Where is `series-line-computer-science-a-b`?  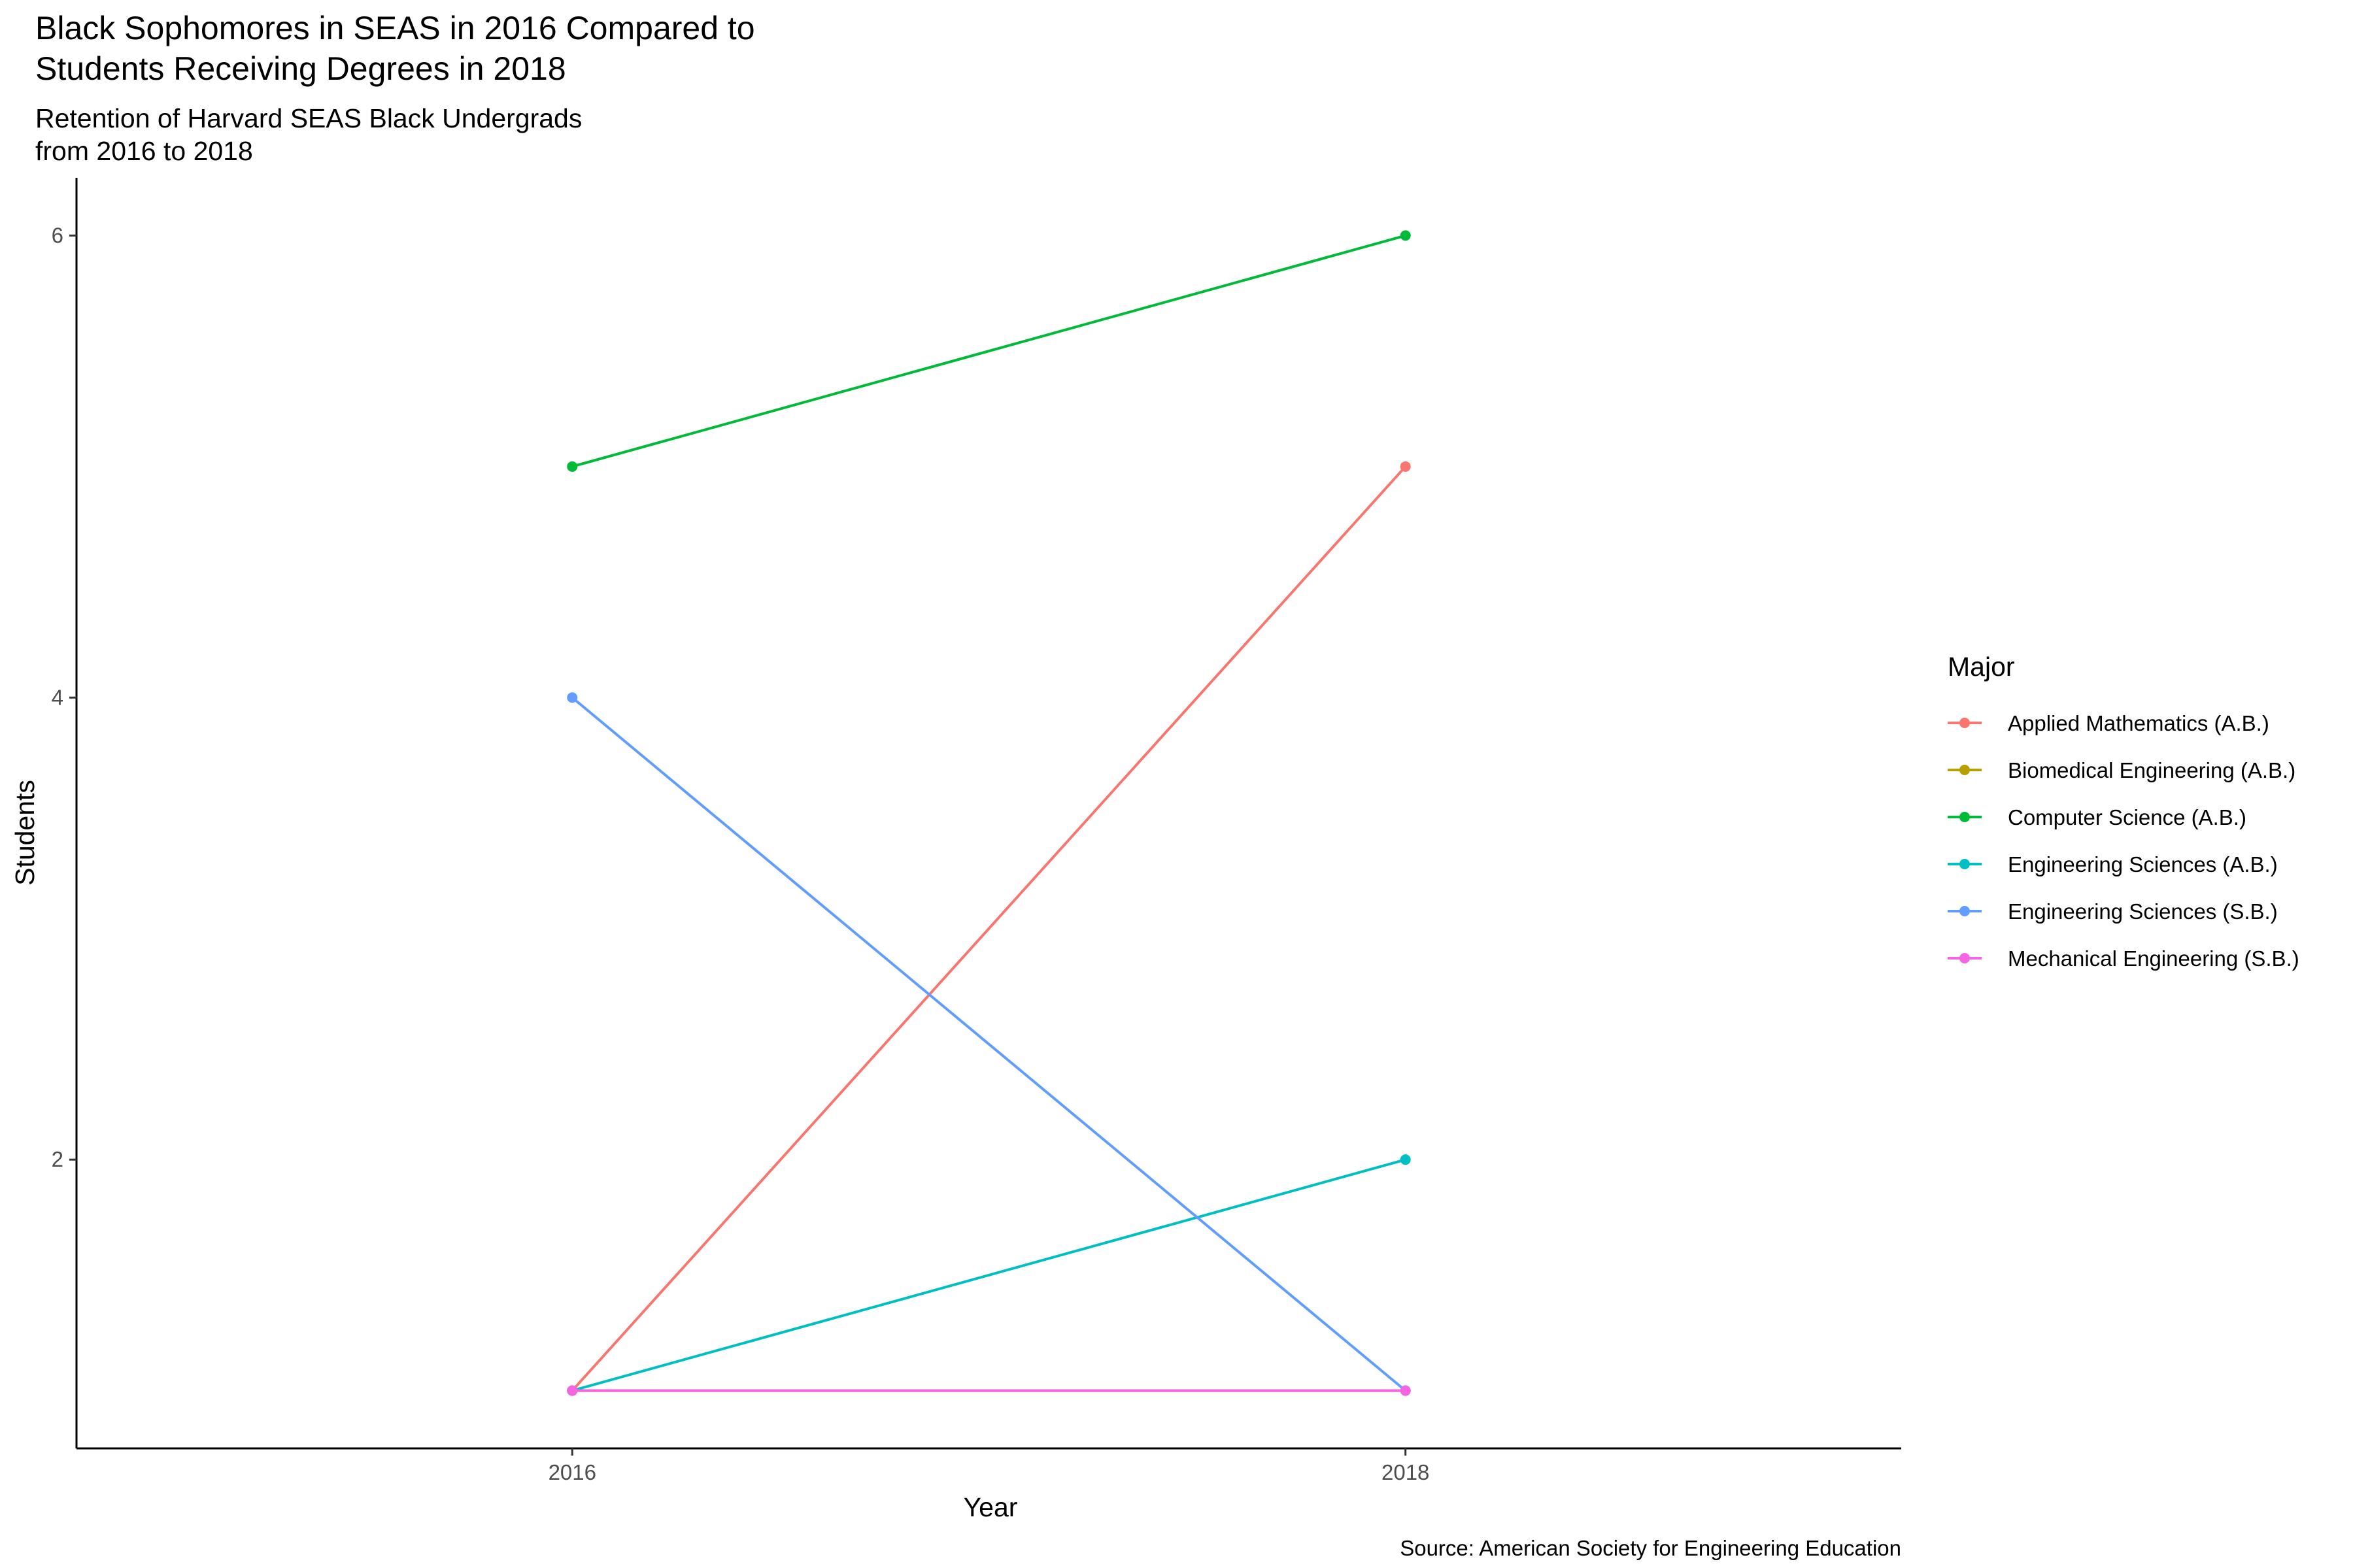 series-line-computer-science-a-b is located at coordinates (988, 351).